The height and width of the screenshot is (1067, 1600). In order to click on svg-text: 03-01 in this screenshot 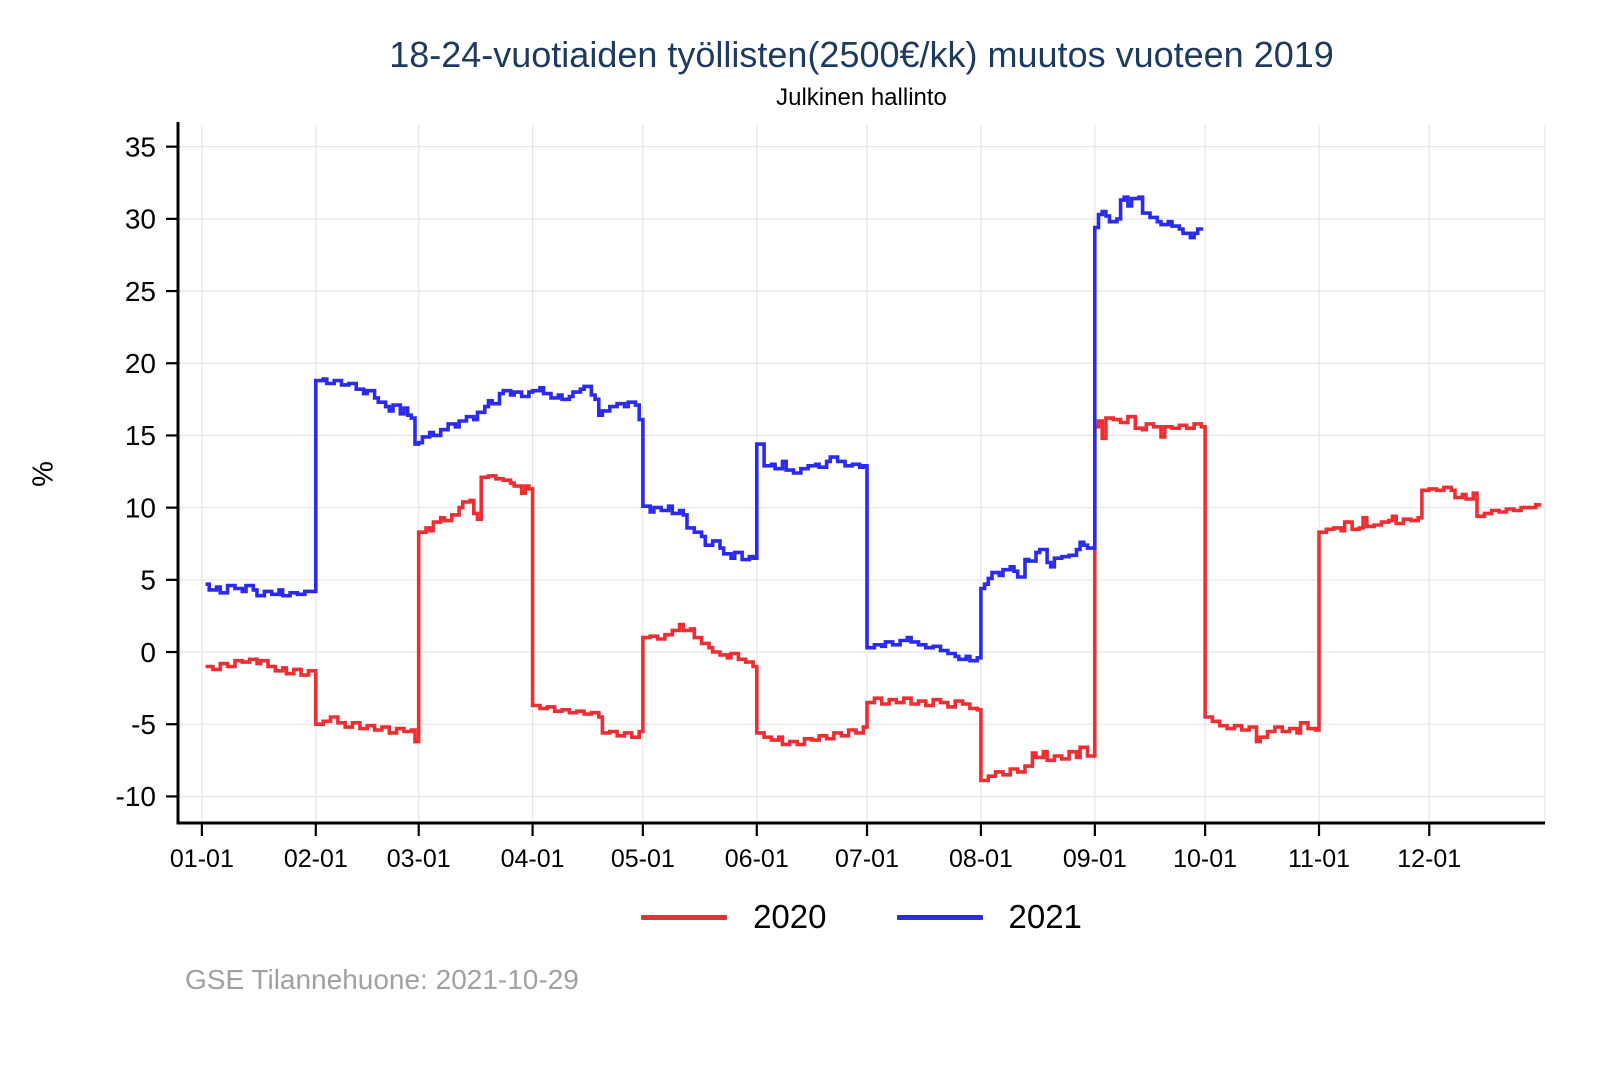, I will do `click(419, 859)`.